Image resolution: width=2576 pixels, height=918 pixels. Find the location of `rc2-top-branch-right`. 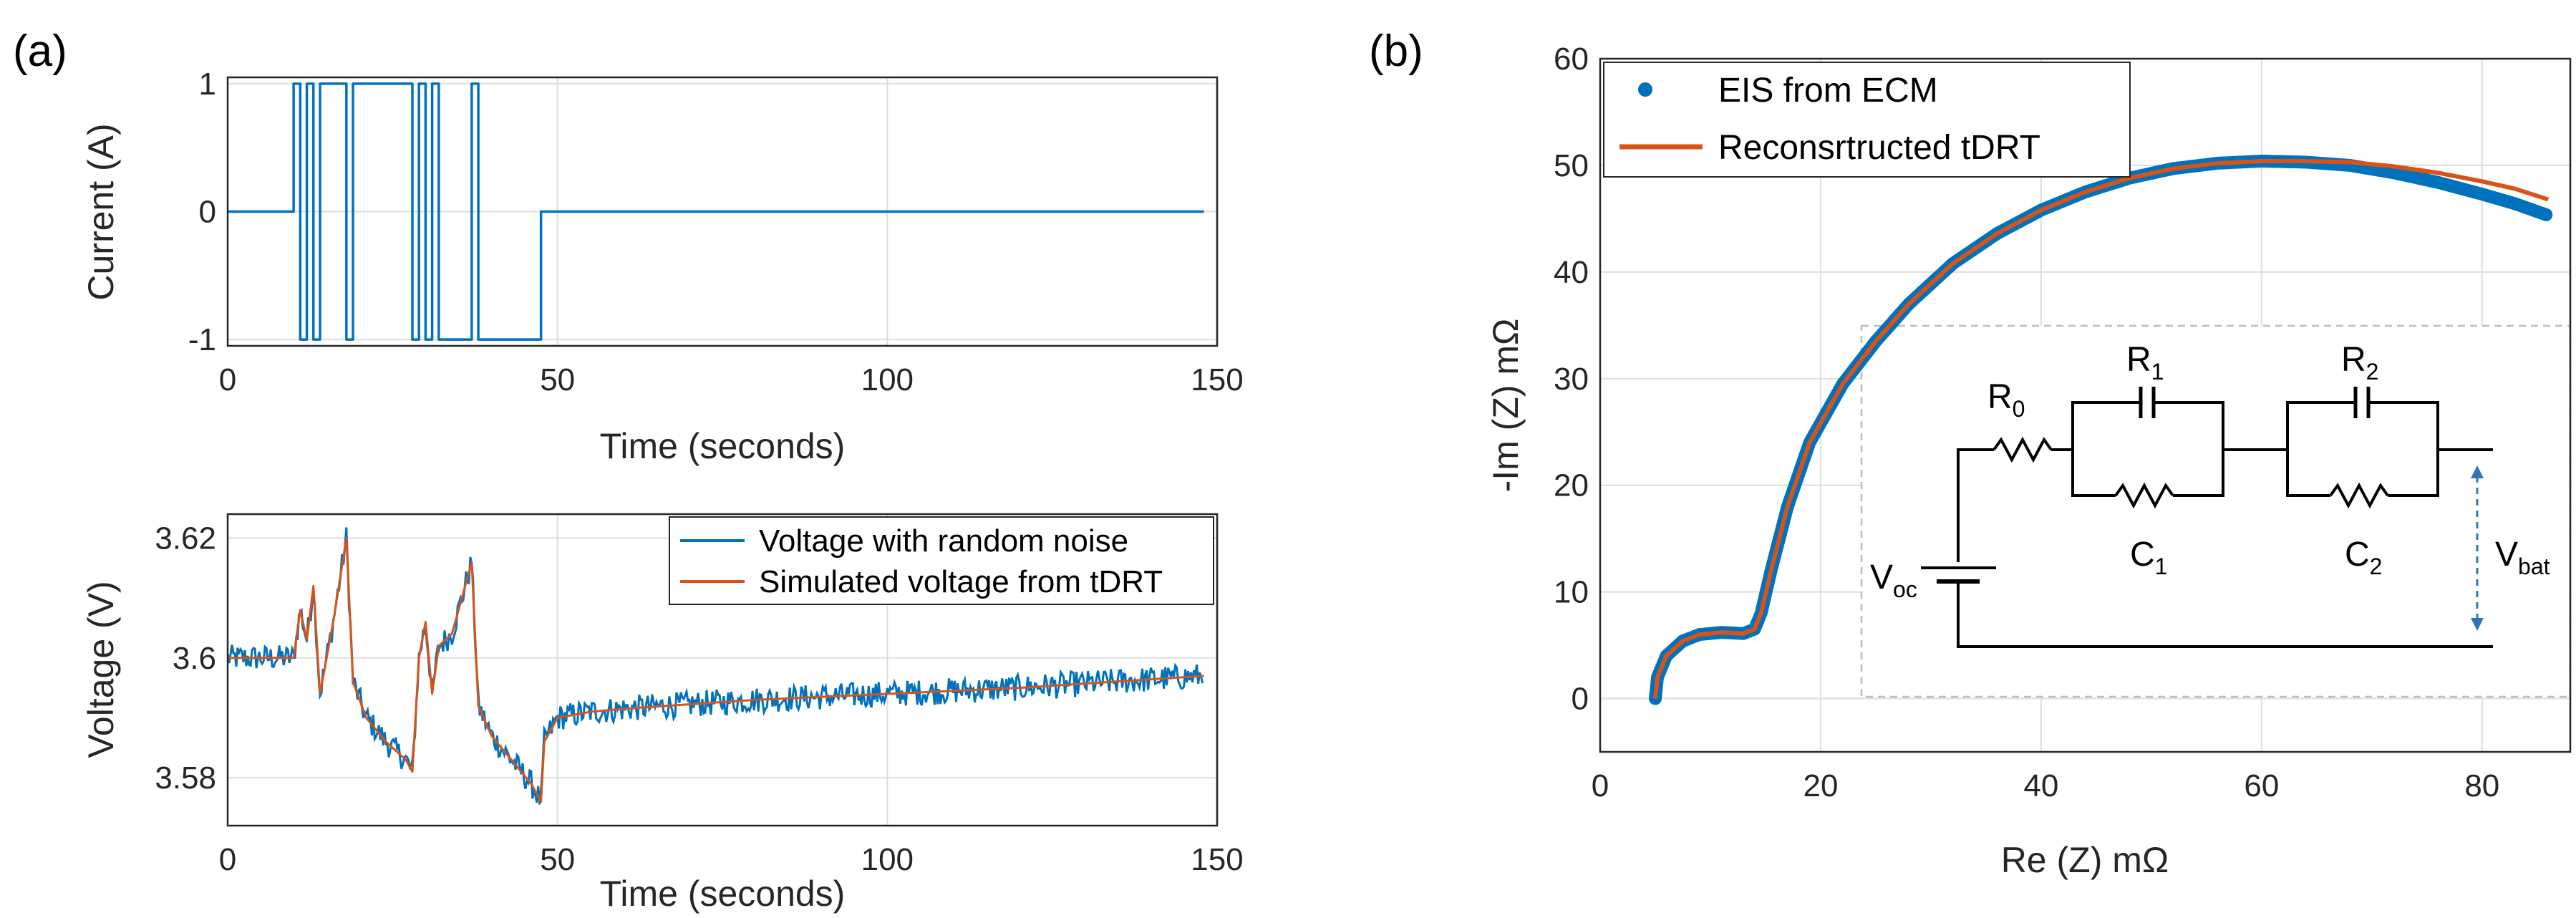

rc2-top-branch-right is located at coordinates (2404, 425).